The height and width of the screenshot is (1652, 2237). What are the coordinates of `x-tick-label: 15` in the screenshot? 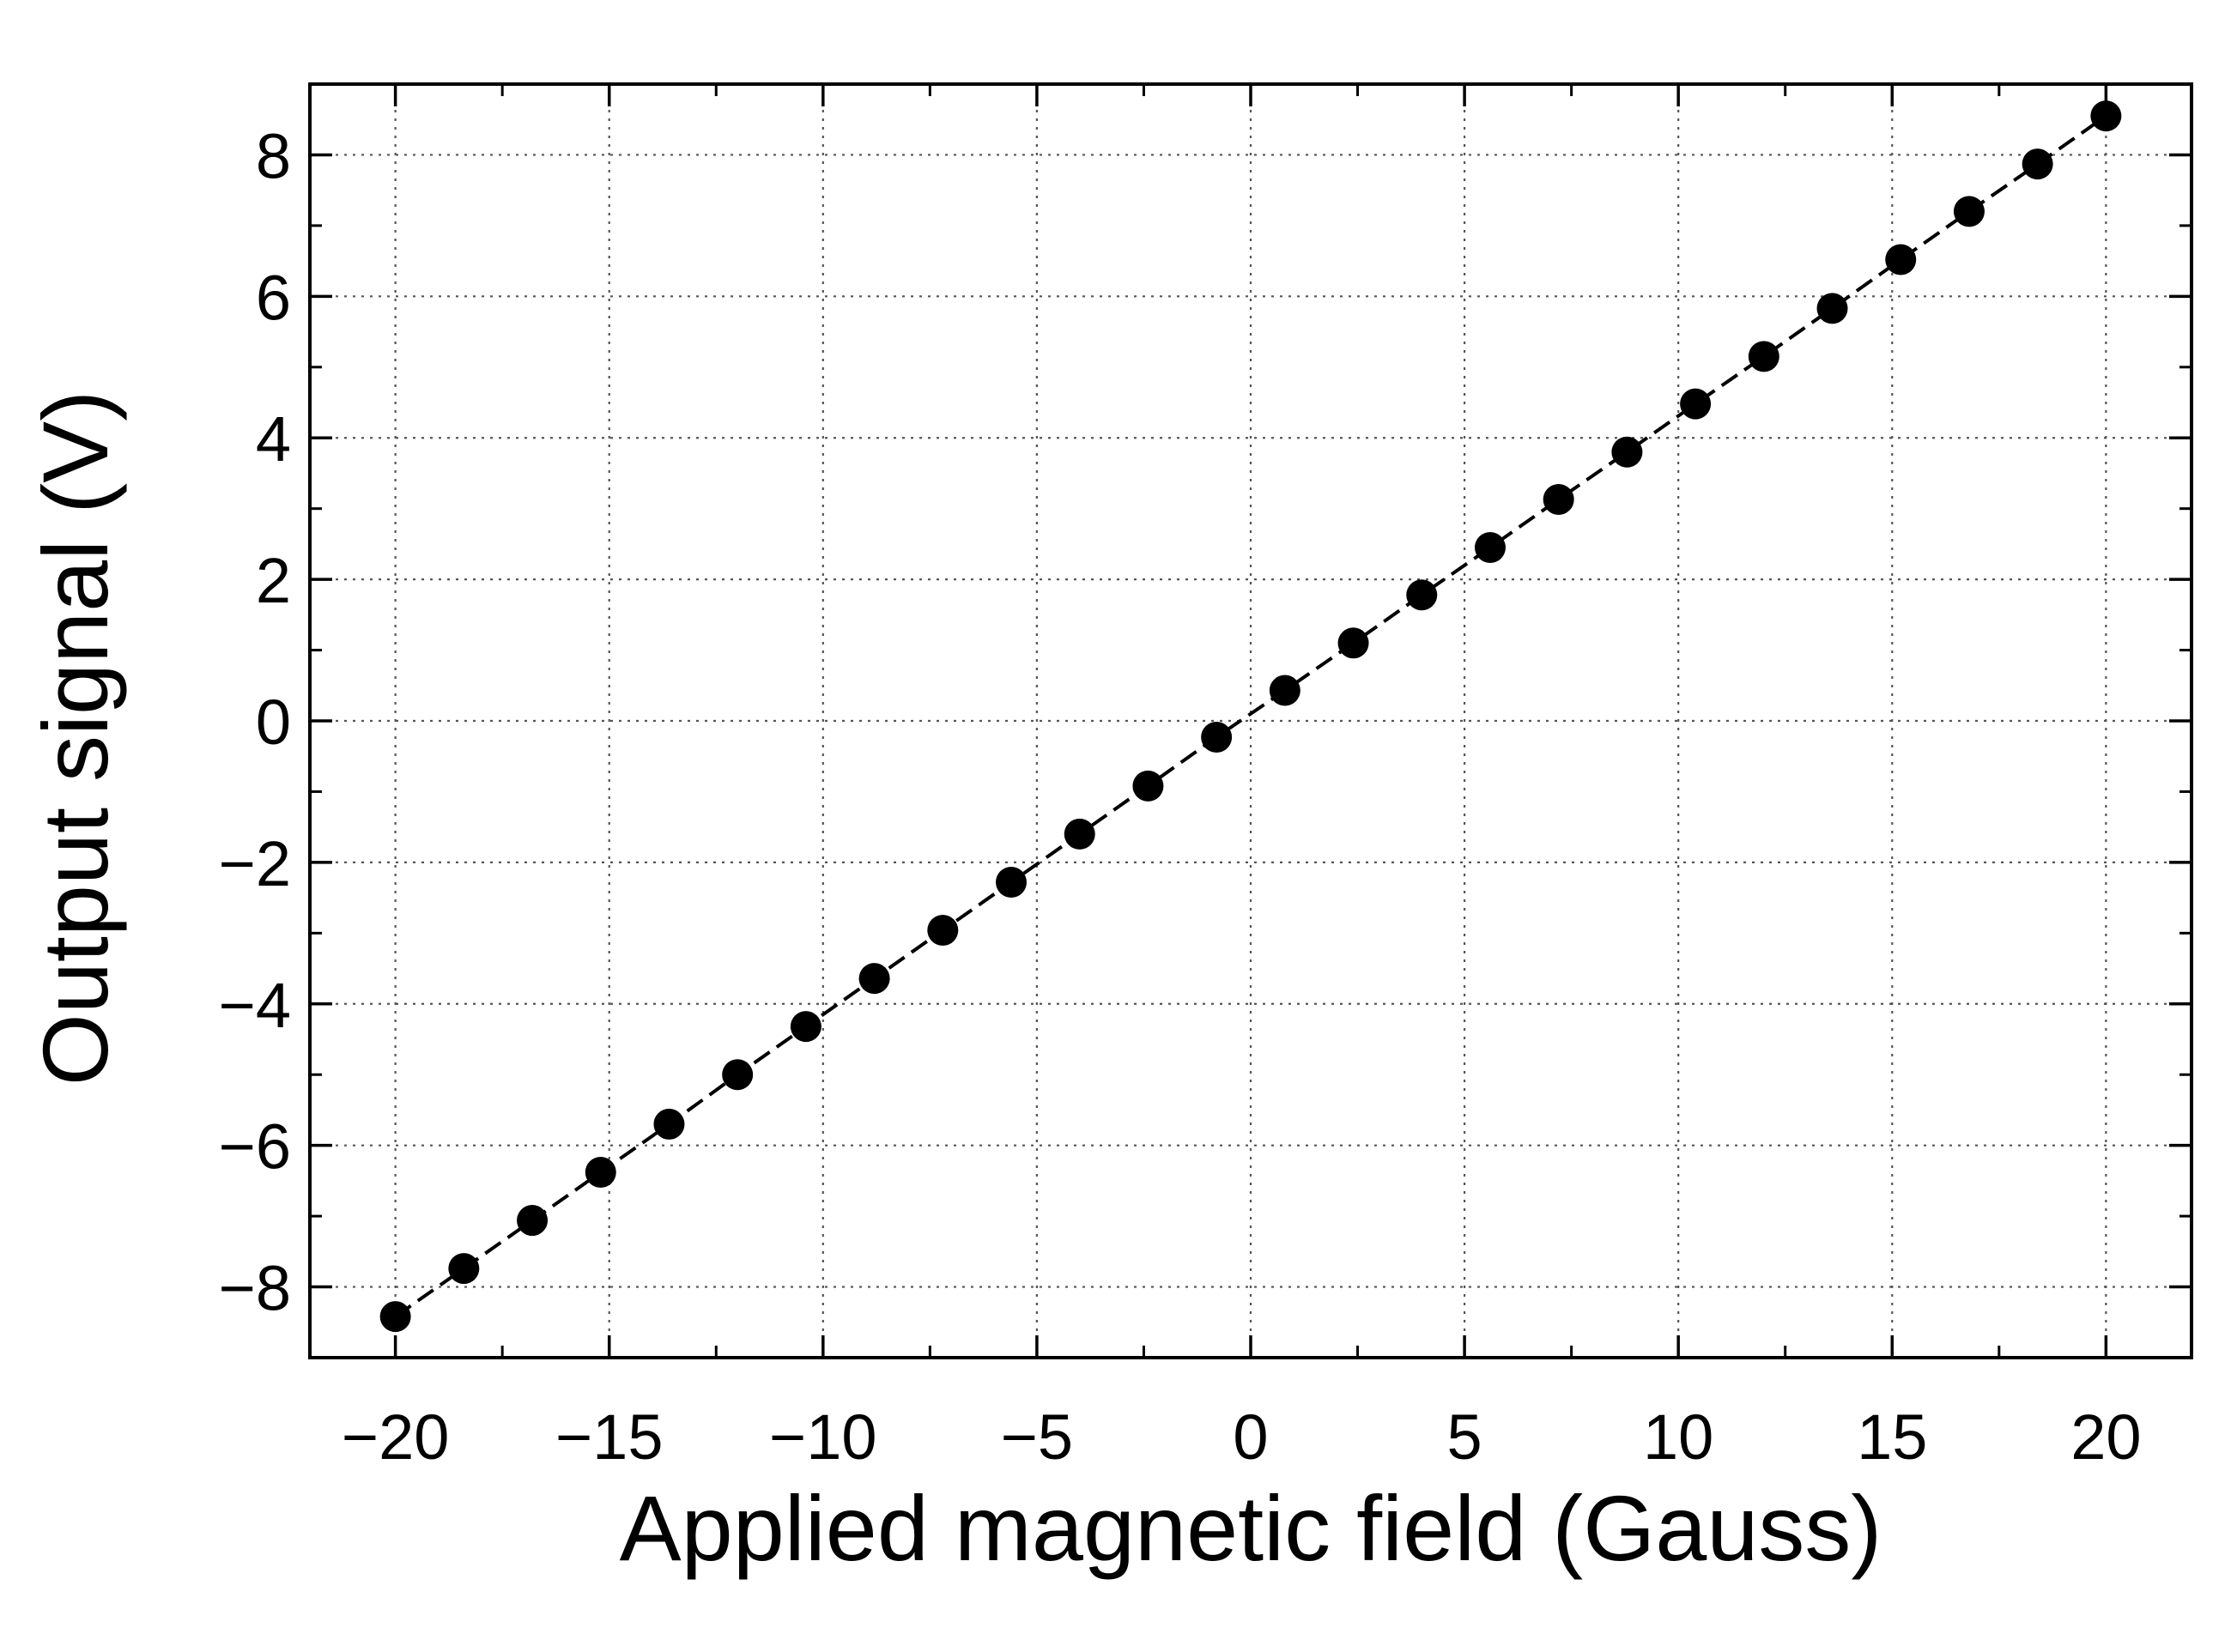 It's located at (1892, 1437).